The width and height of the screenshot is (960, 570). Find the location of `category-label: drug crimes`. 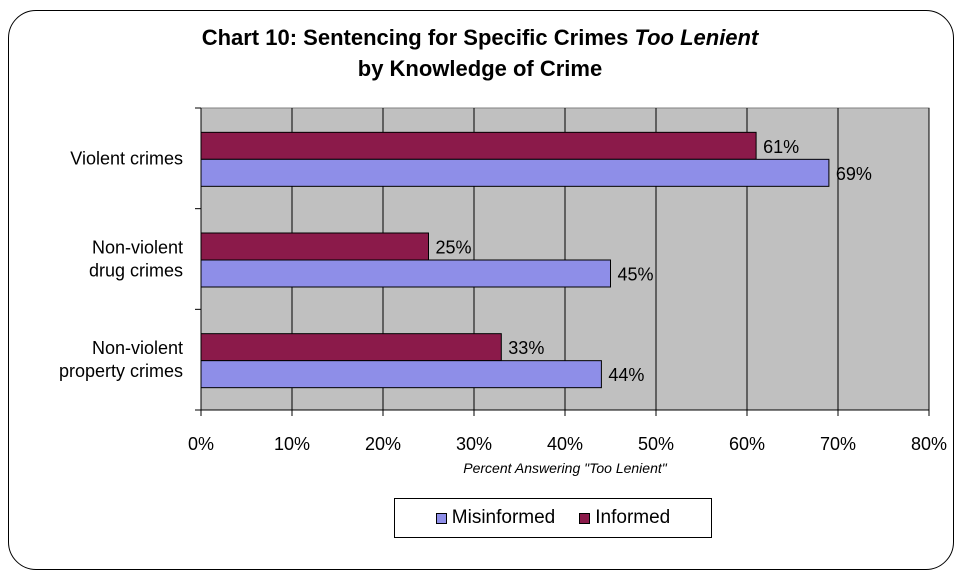

category-label: drug crimes is located at coordinates (136, 271).